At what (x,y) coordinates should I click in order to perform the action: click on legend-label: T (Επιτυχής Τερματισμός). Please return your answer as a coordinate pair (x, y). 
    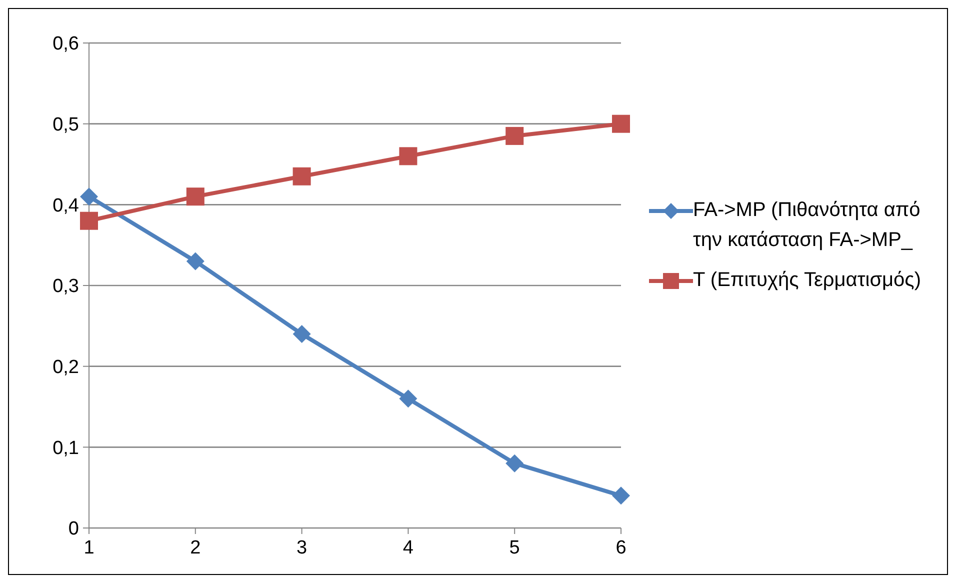
    Looking at the image, I should click on (807, 280).